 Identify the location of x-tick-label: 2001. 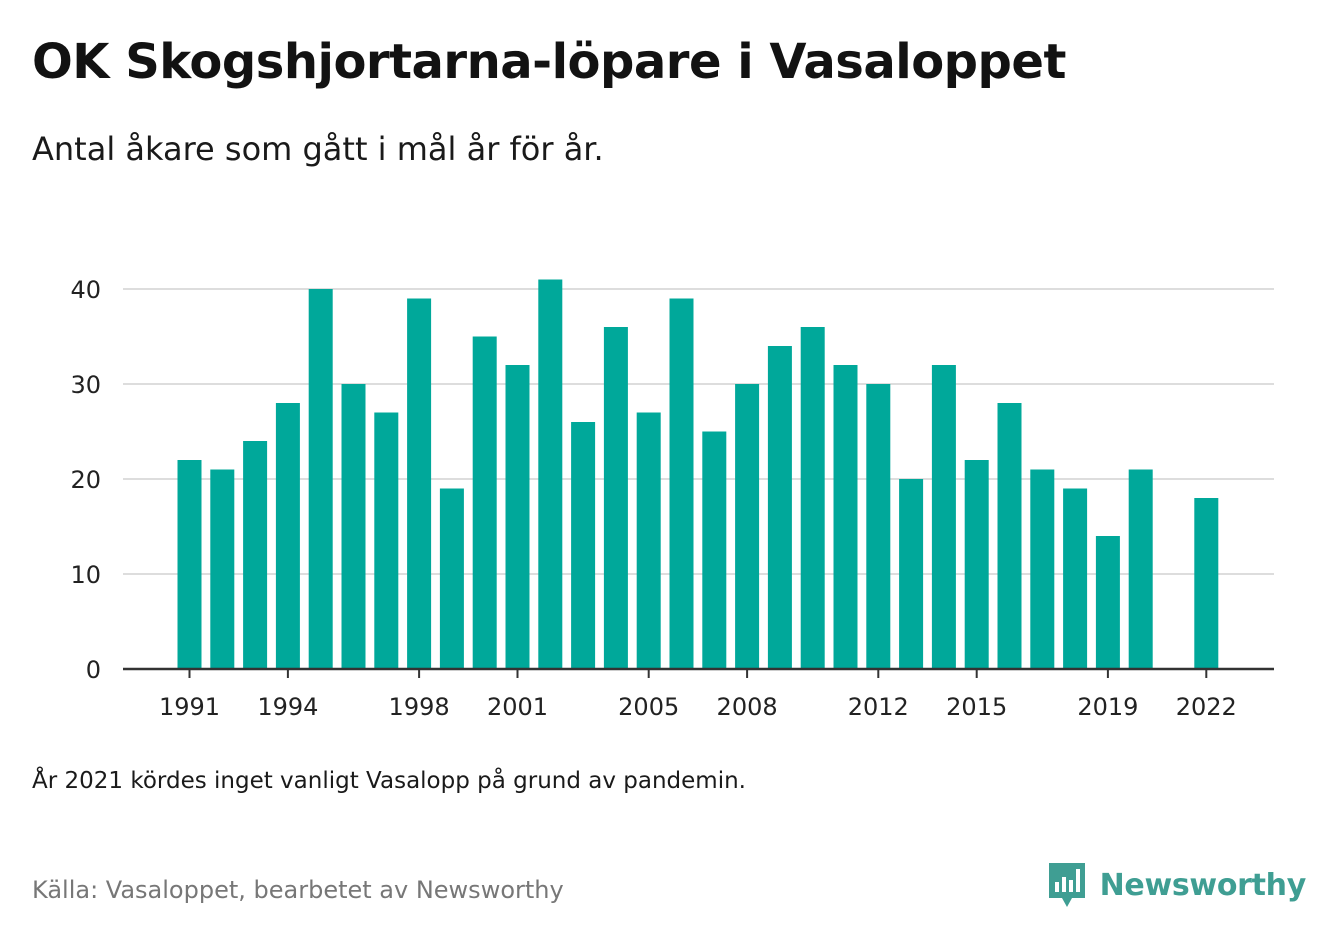
(517, 707).